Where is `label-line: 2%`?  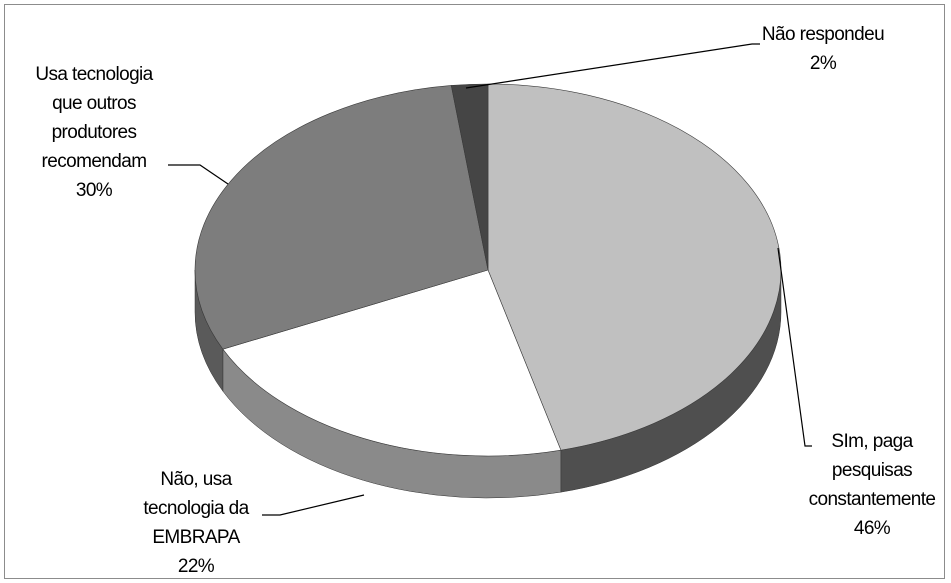 label-line: 2% is located at coordinates (823, 63).